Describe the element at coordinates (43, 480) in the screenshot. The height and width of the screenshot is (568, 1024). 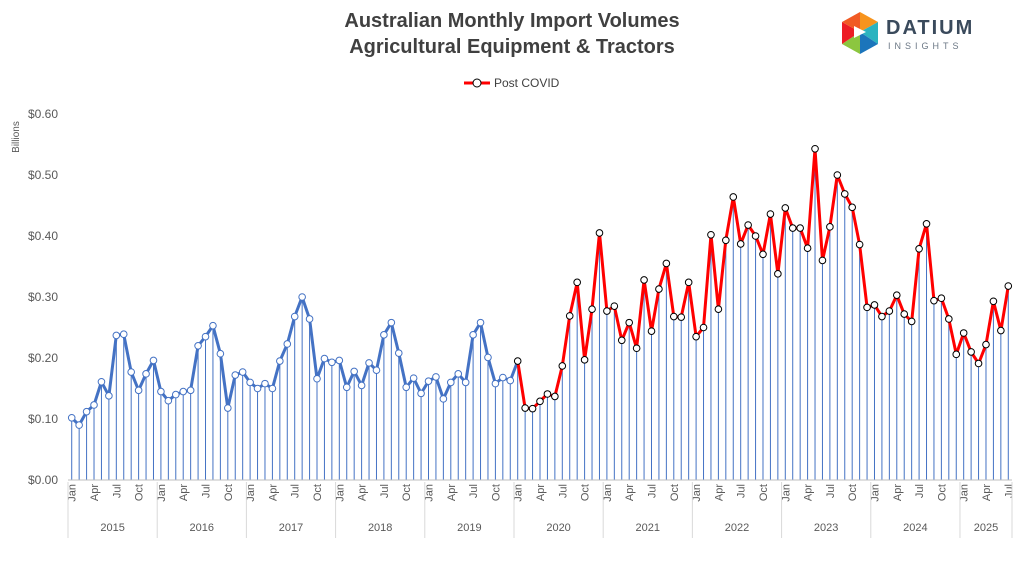
I see `y-tick-label: $0.00` at that location.